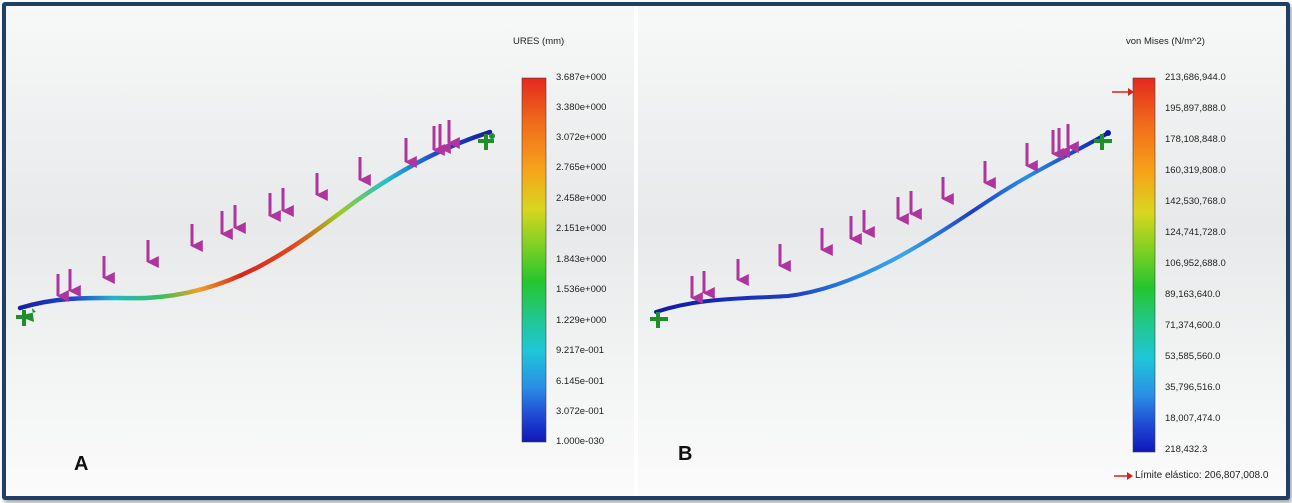  What do you see at coordinates (685, 454) in the screenshot?
I see `panel-label: B` at bounding box center [685, 454].